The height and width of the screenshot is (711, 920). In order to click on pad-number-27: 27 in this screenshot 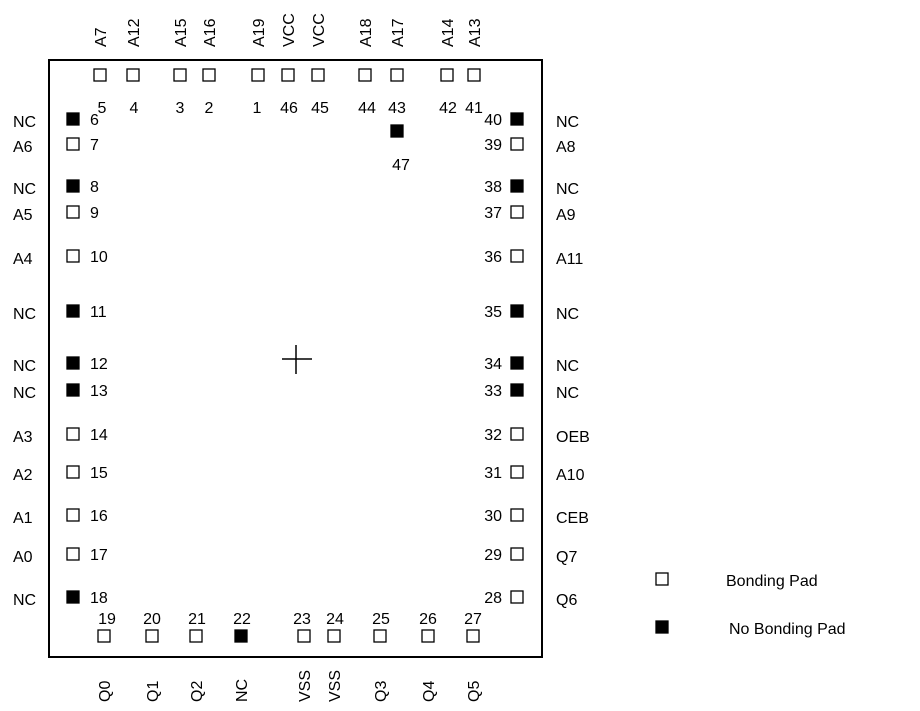, I will do `click(473, 619)`.